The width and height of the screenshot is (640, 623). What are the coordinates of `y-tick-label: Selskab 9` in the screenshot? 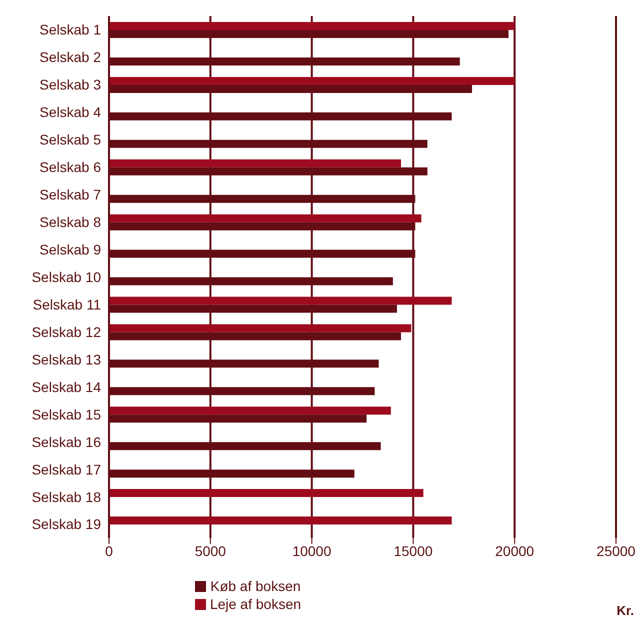 It's located at (71, 249).